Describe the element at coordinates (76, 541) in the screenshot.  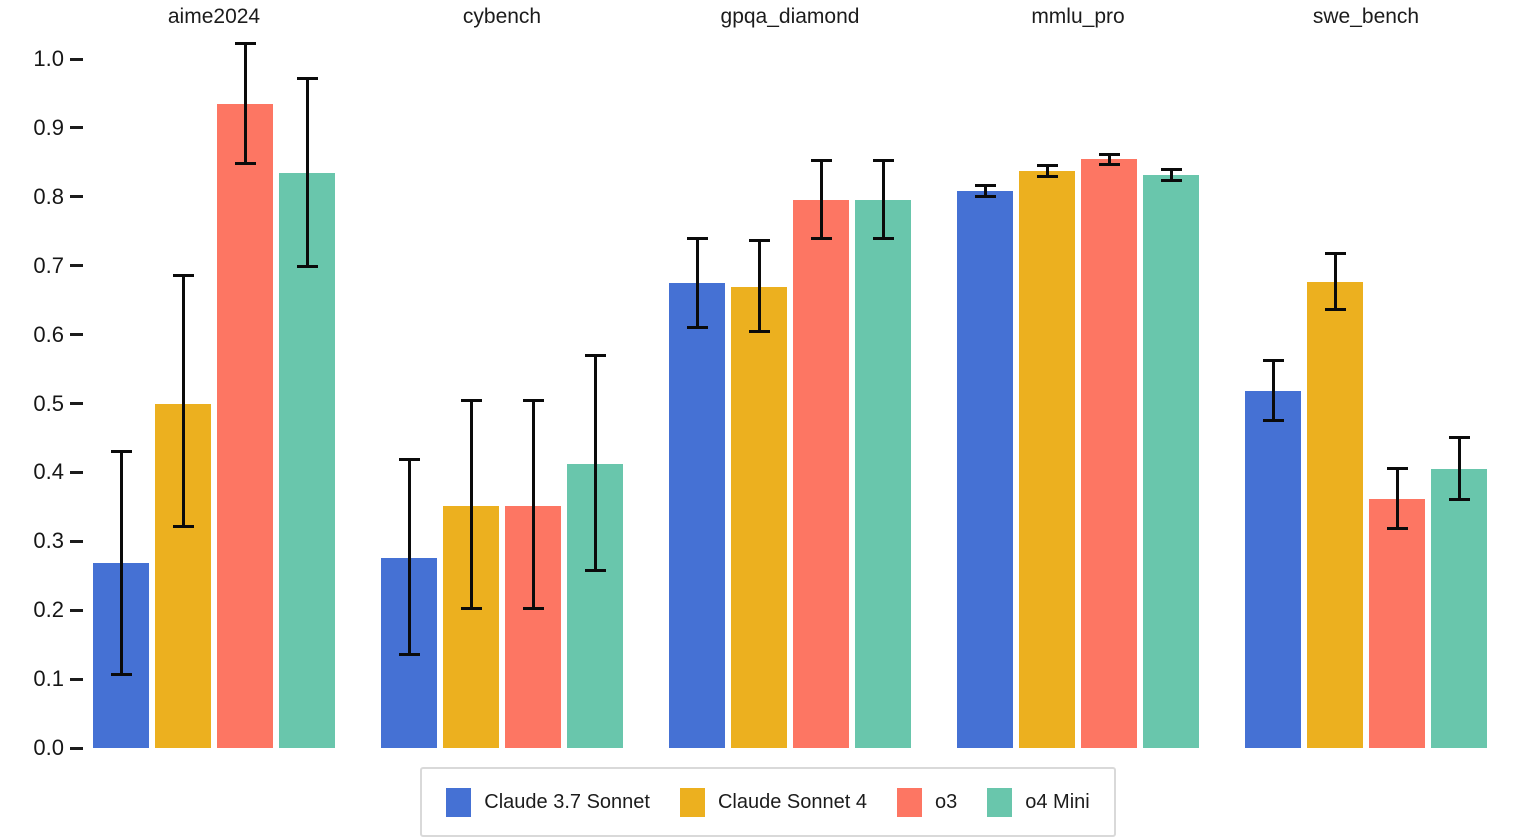
I see `y-tick-mark-0.3` at that location.